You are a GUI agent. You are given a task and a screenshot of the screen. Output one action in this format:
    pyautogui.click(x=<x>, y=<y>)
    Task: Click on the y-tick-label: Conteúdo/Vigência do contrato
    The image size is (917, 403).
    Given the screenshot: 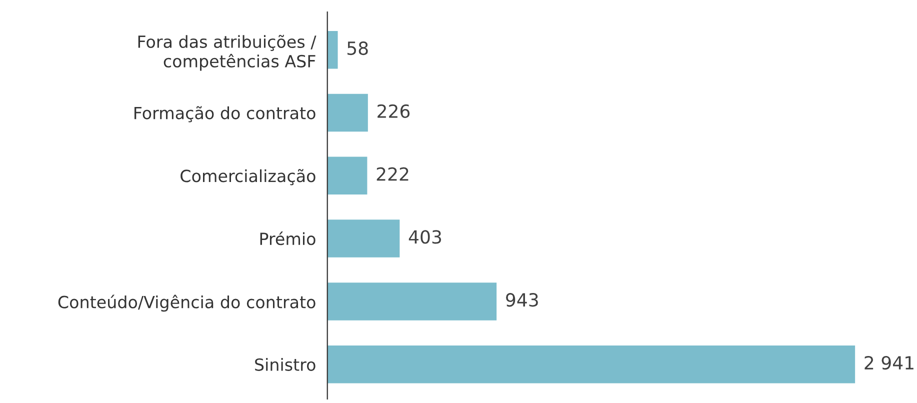 What is the action you would take?
    pyautogui.click(x=187, y=303)
    